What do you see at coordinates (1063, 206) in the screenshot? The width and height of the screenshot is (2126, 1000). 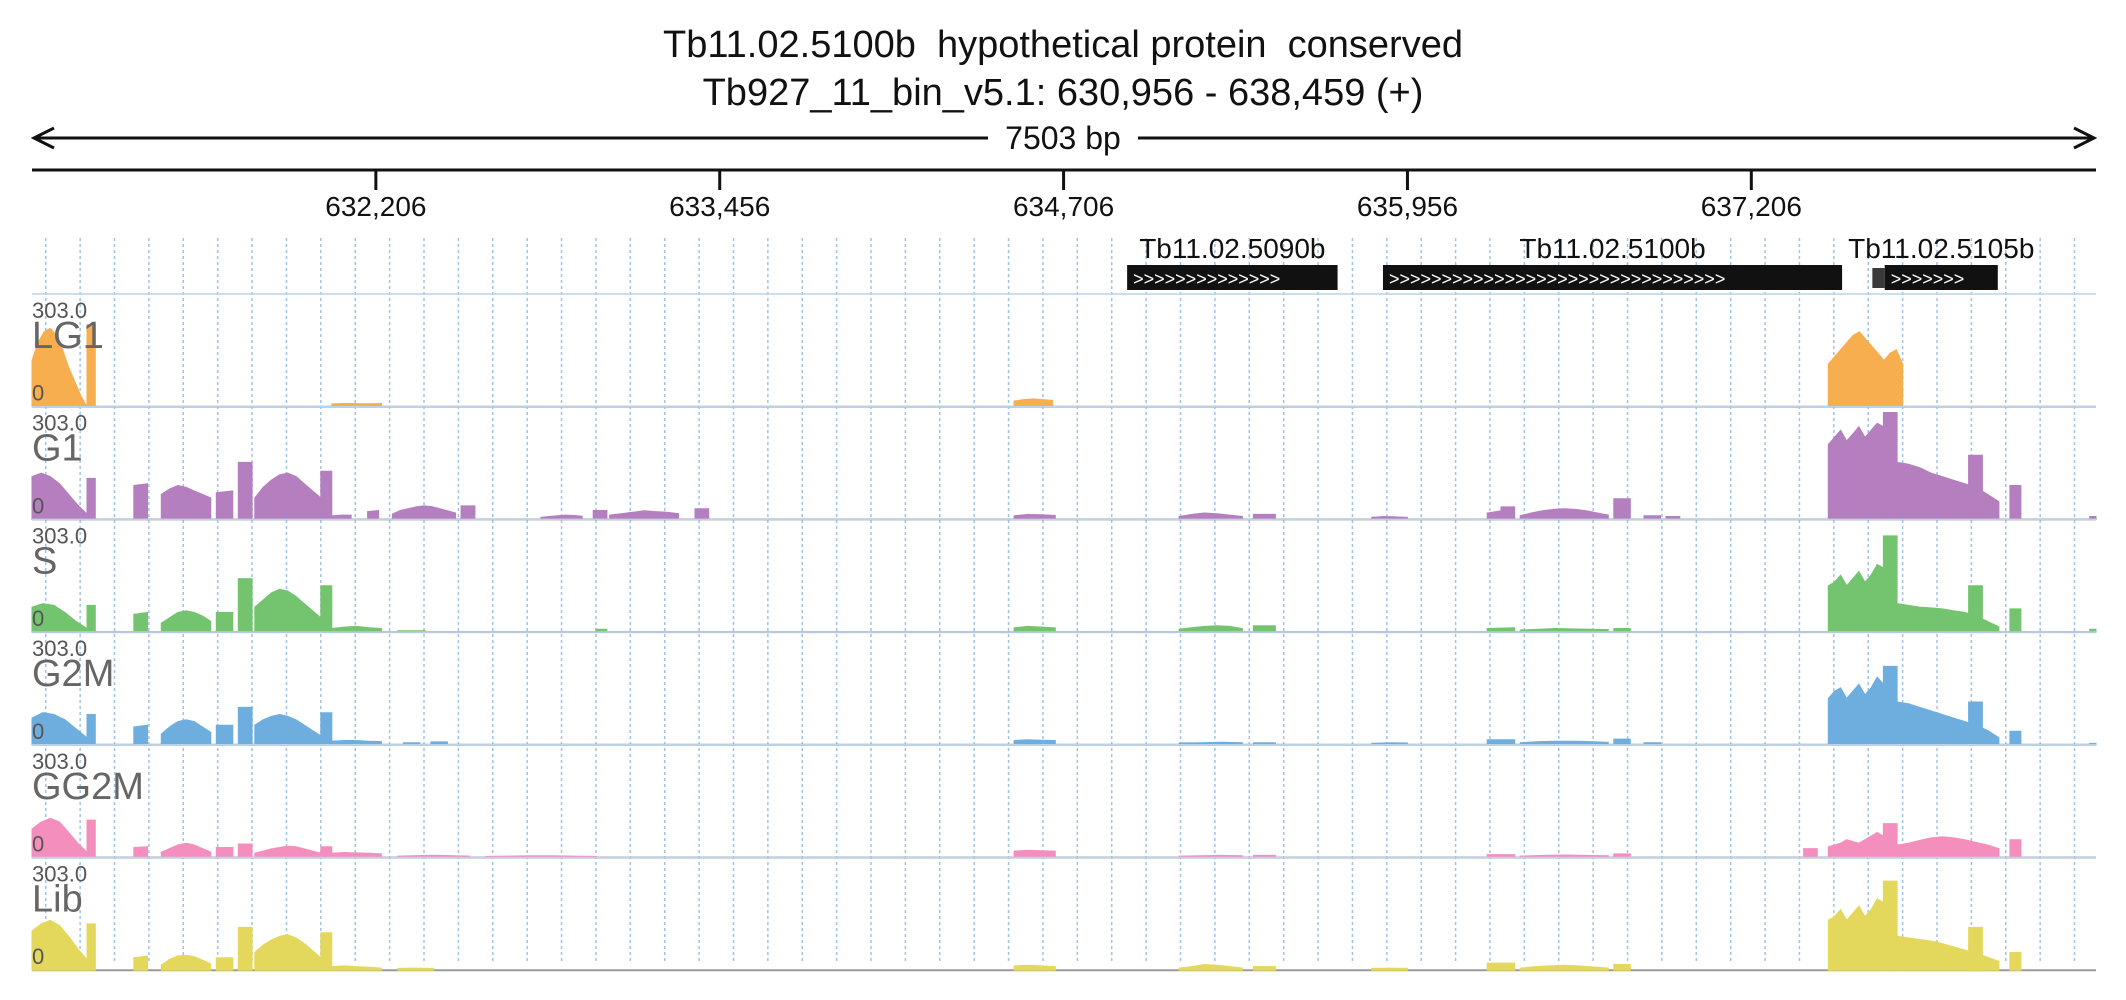 I see `x-axis-tick-label: 634,706` at bounding box center [1063, 206].